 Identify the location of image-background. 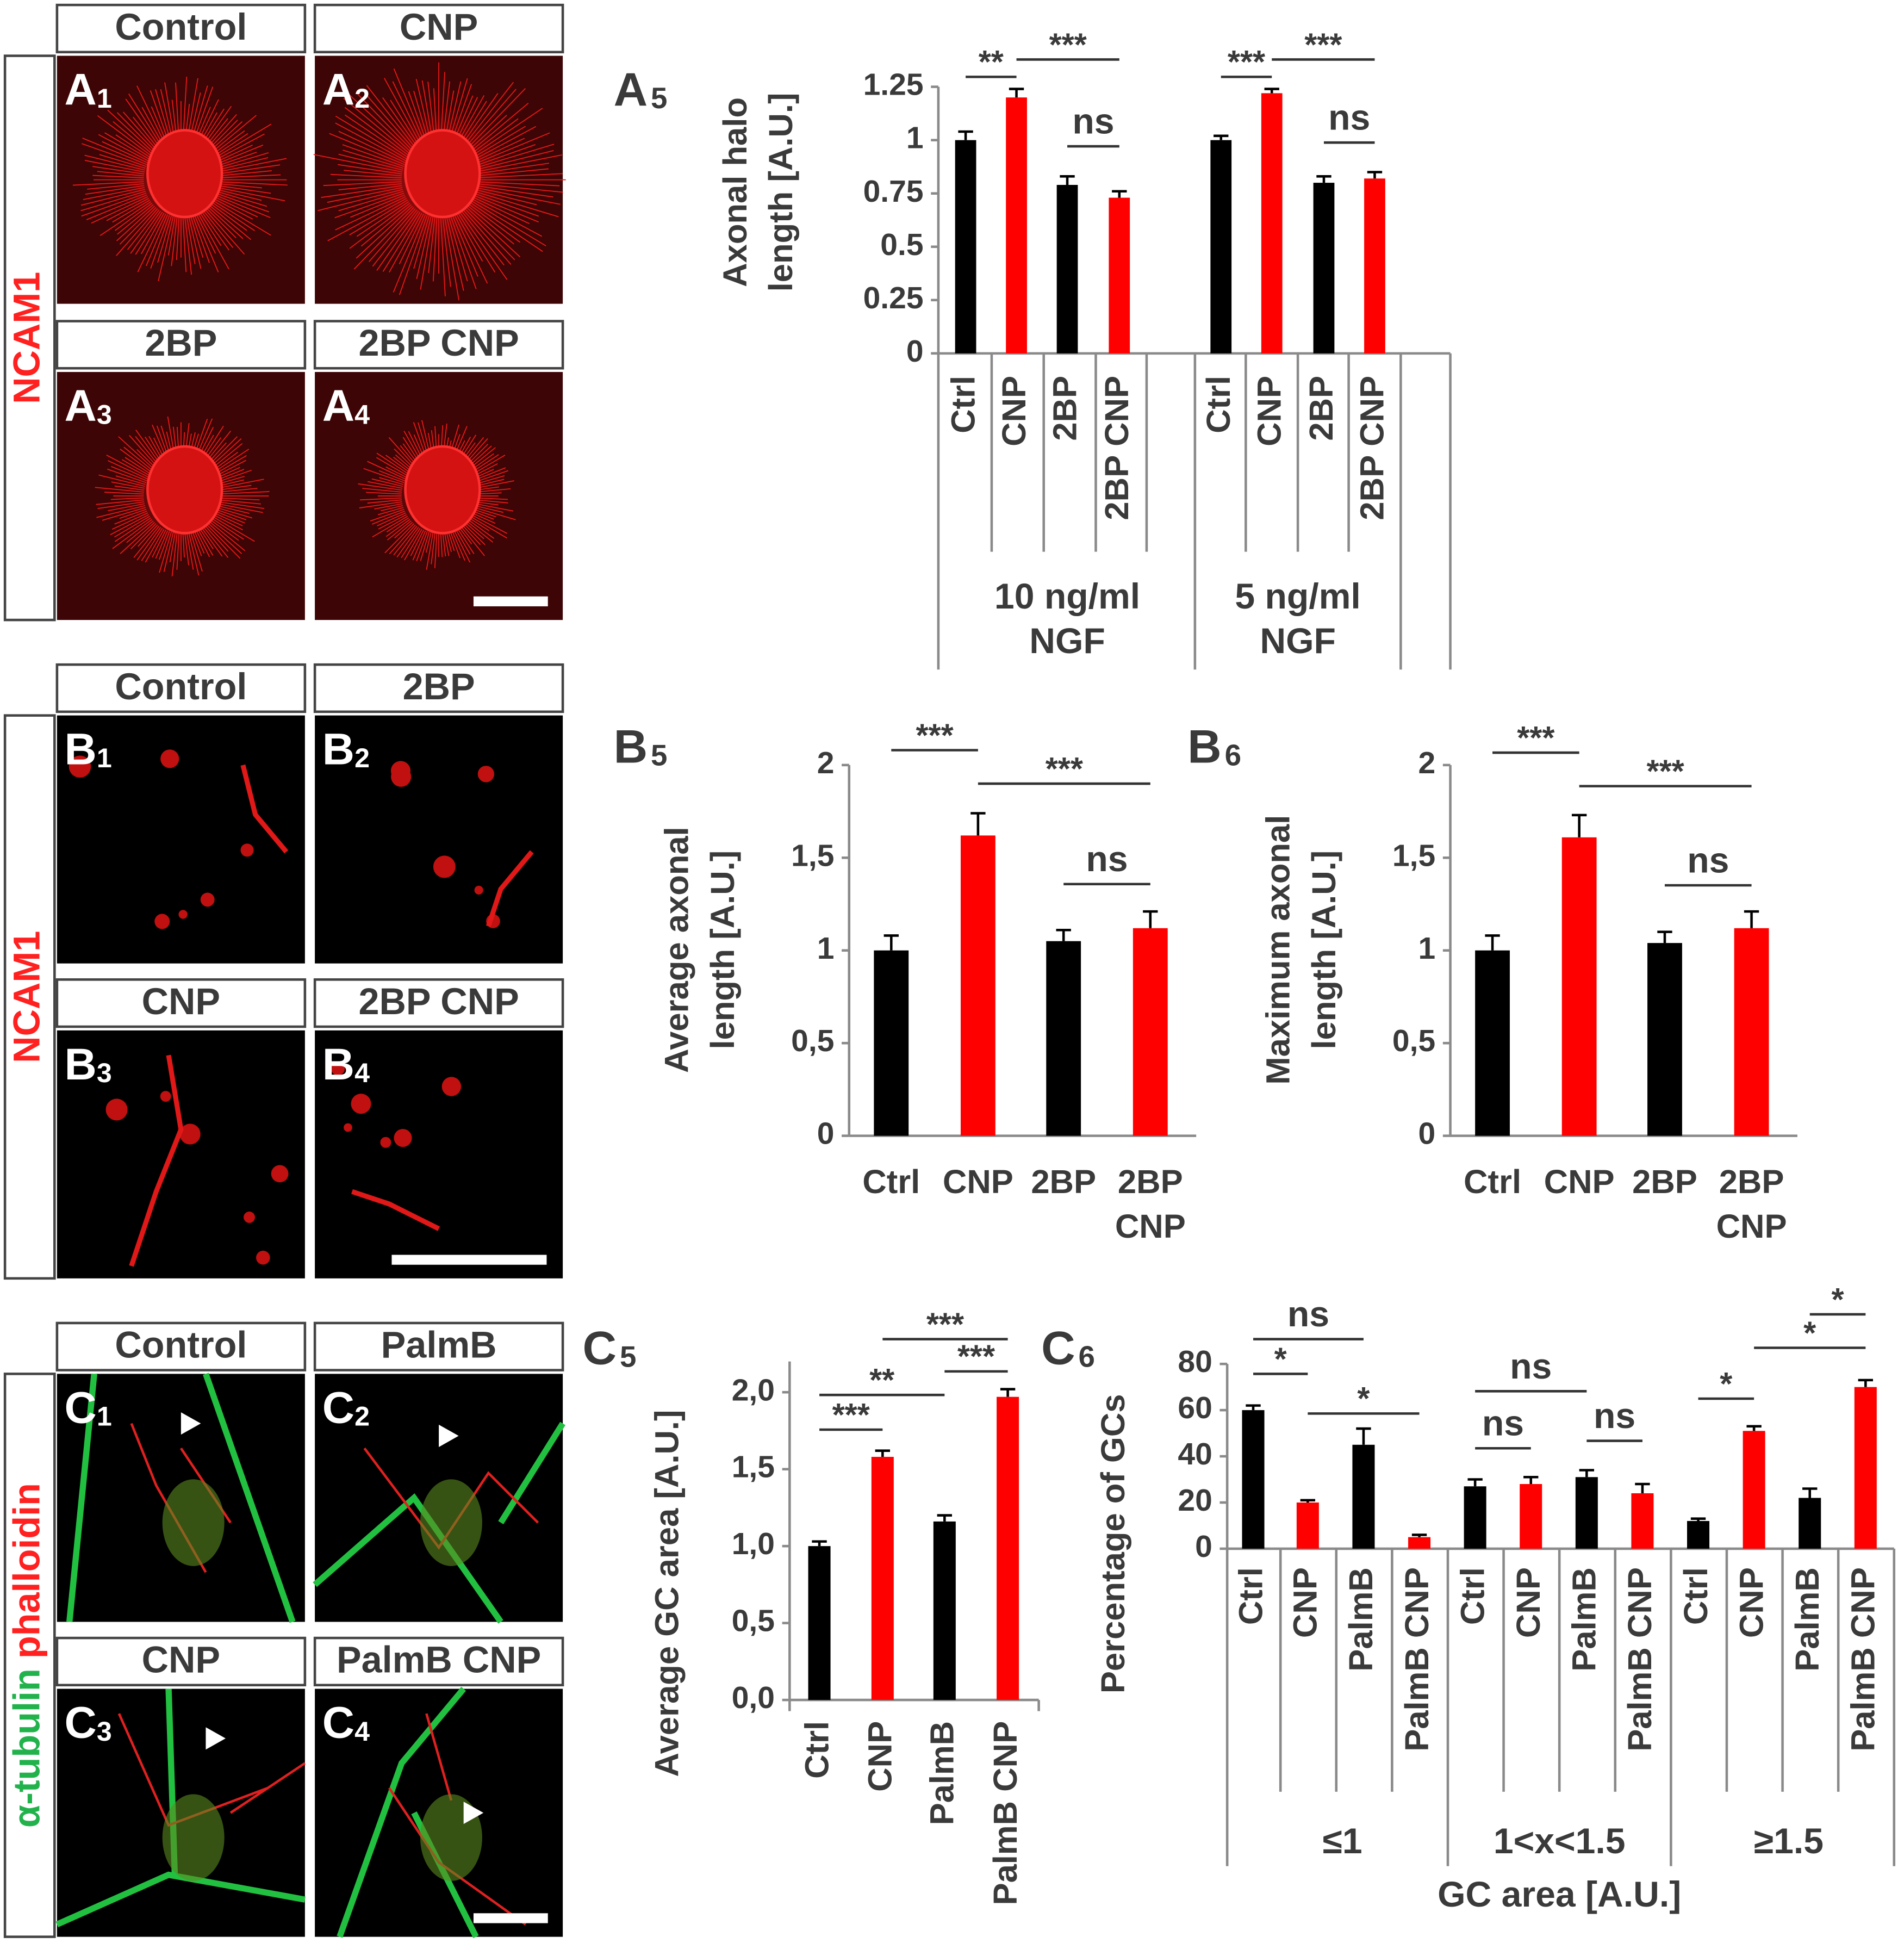
(181, 1154).